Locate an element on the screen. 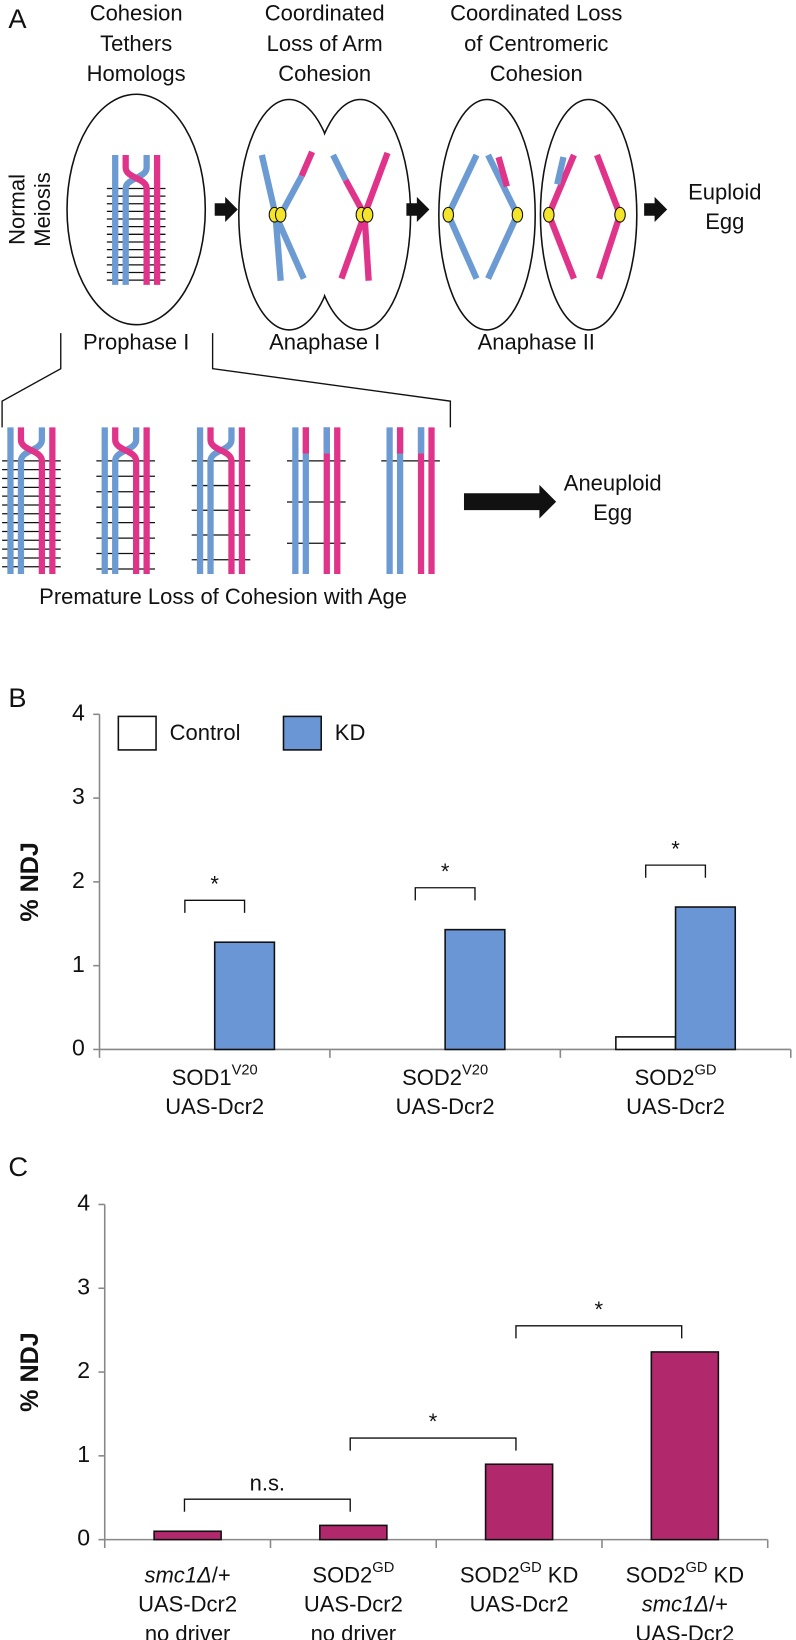 Image resolution: width=796 pixels, height=1640 pixels. x-tick-label: SOD2GD KD is located at coordinates (519, 1573).